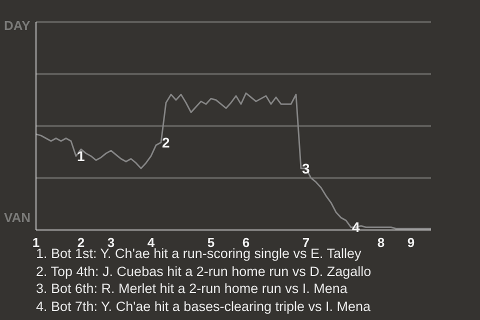 The height and width of the screenshot is (320, 480). Describe the element at coordinates (411, 242) in the screenshot. I see `x-tick-label: 9` at that location.